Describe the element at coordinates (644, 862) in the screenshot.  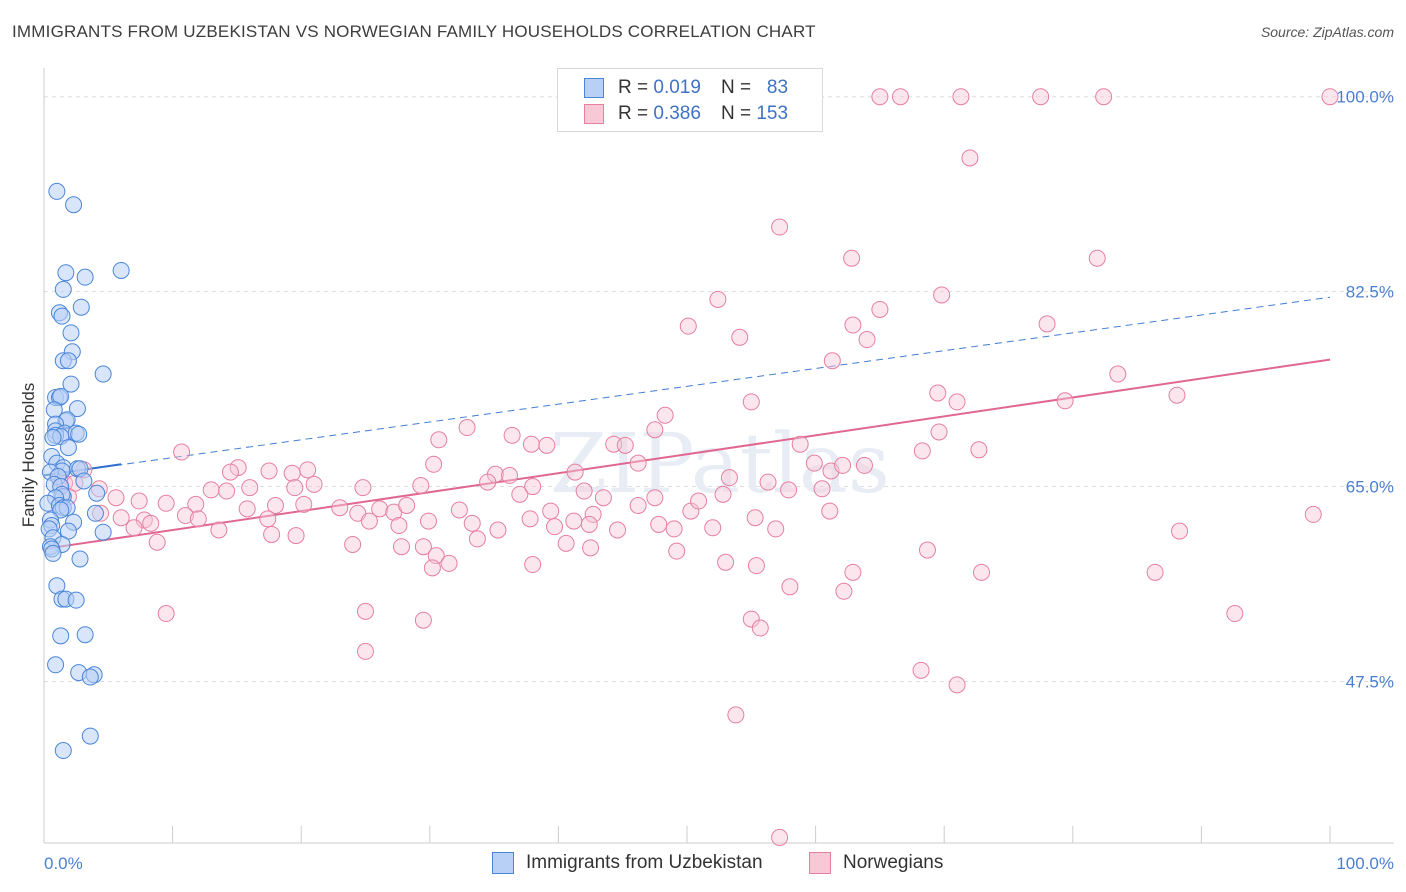
I see `legend-label: Immigrants from Uzbekistan` at that location.